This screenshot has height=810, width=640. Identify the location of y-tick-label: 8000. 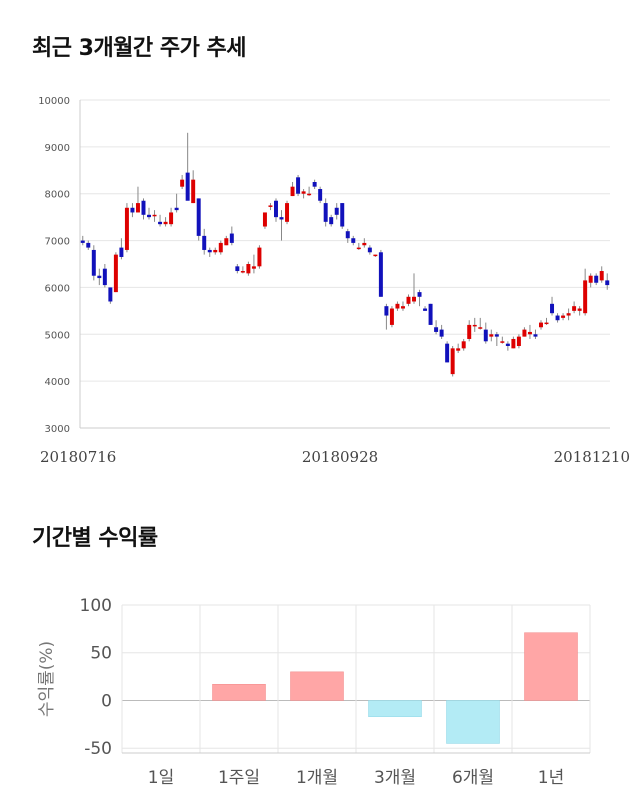
(57, 195).